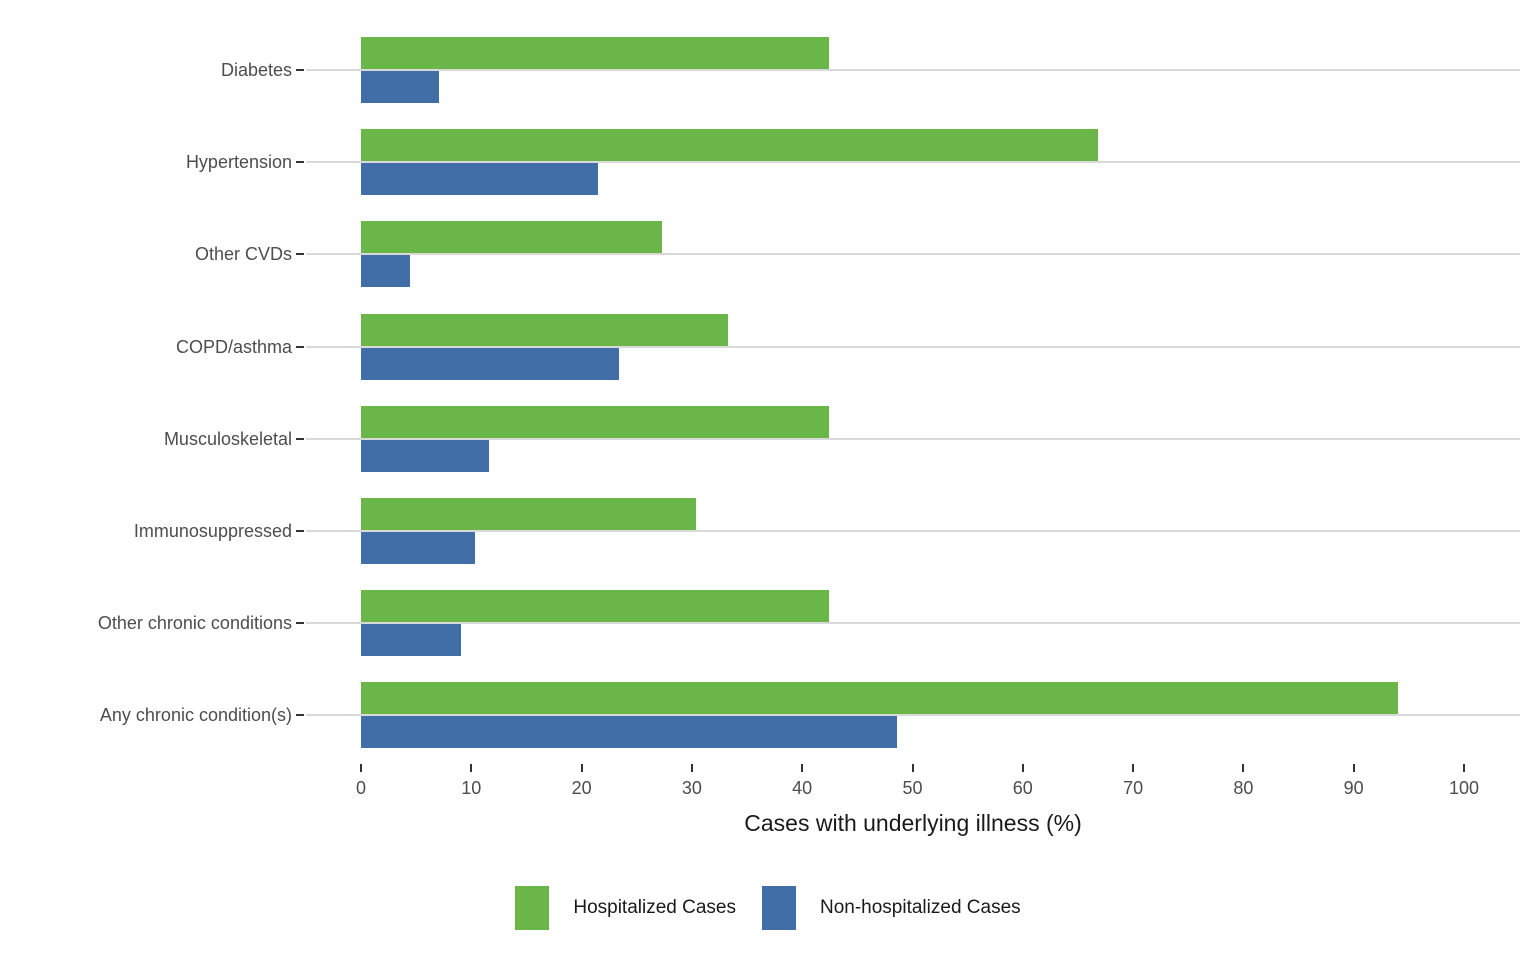 Image resolution: width=1536 pixels, height=960 pixels. What do you see at coordinates (471, 788) in the screenshot?
I see `x-axis-tick-label: 10` at bounding box center [471, 788].